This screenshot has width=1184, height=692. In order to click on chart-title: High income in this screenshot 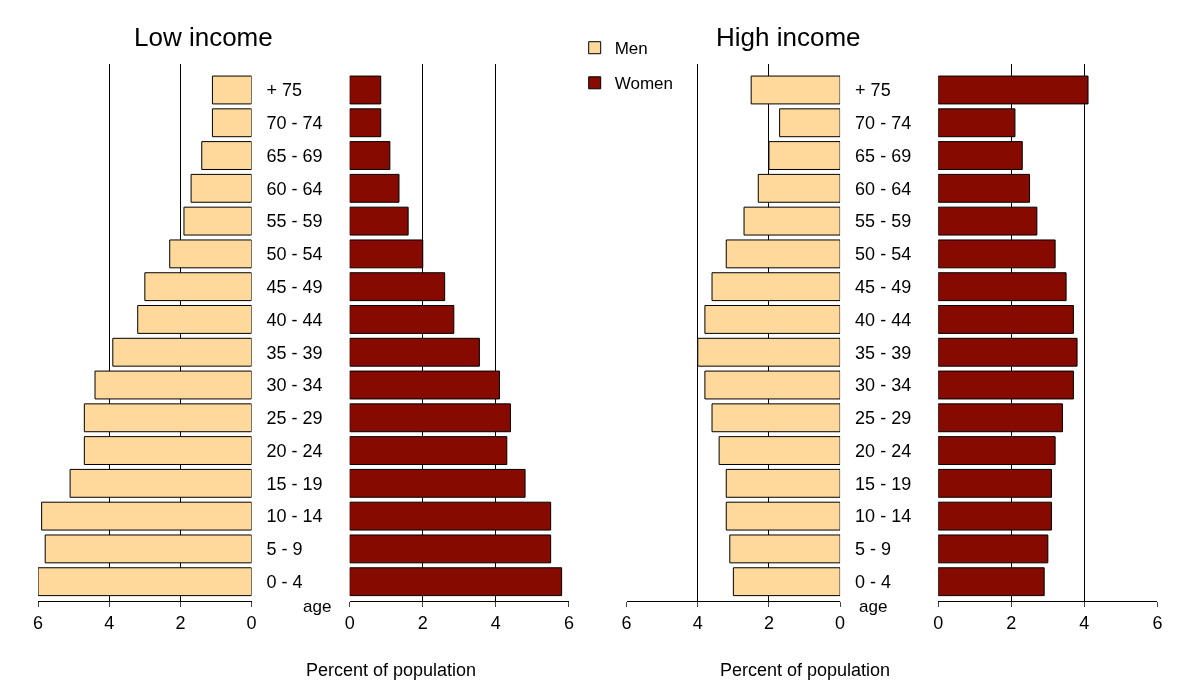, I will do `click(788, 37)`.